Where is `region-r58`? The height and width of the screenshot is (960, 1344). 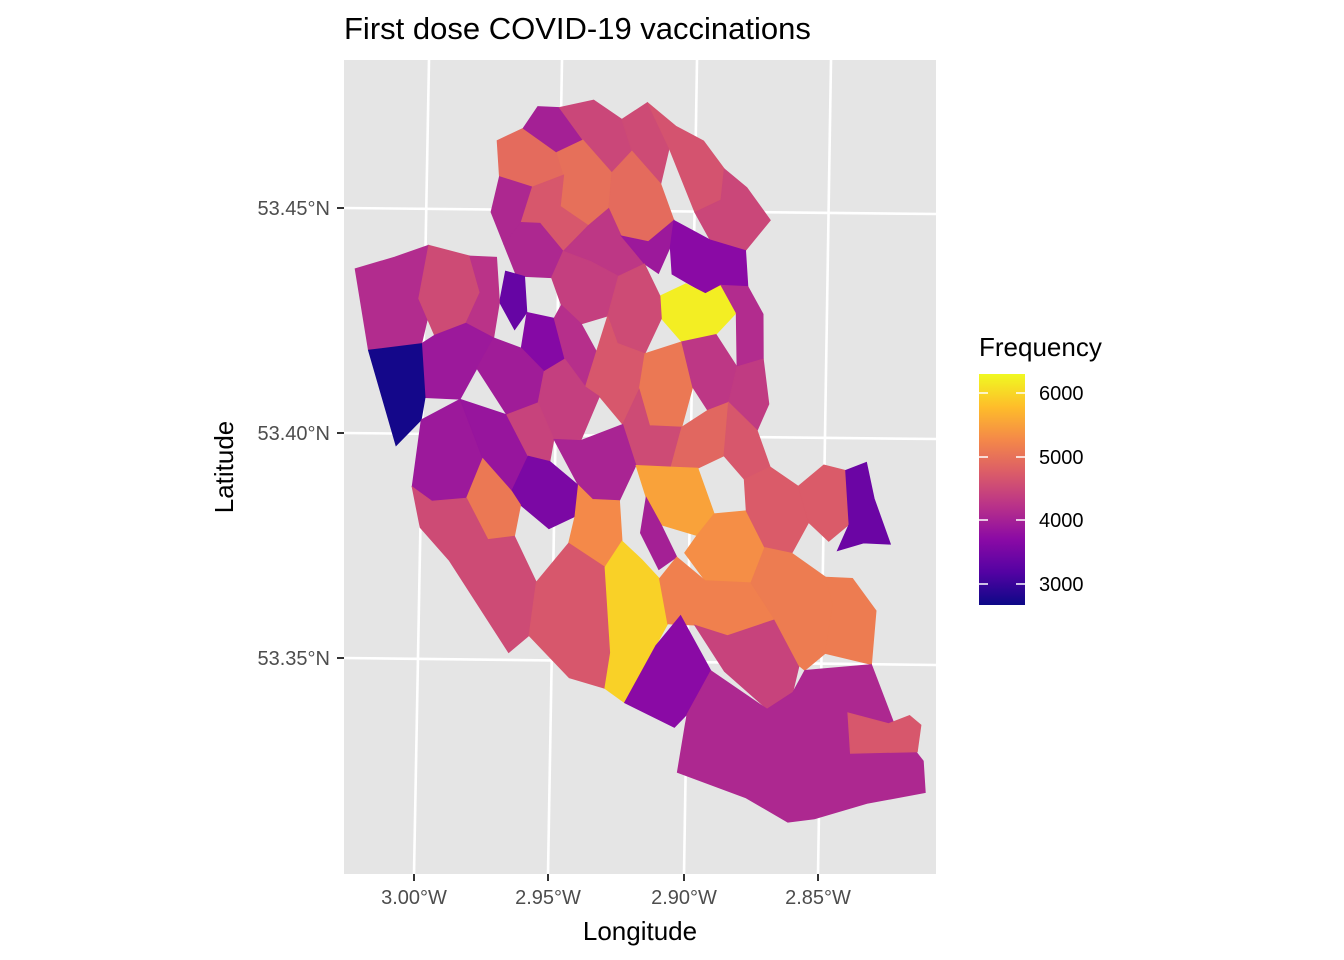 region-r58 is located at coordinates (884, 733).